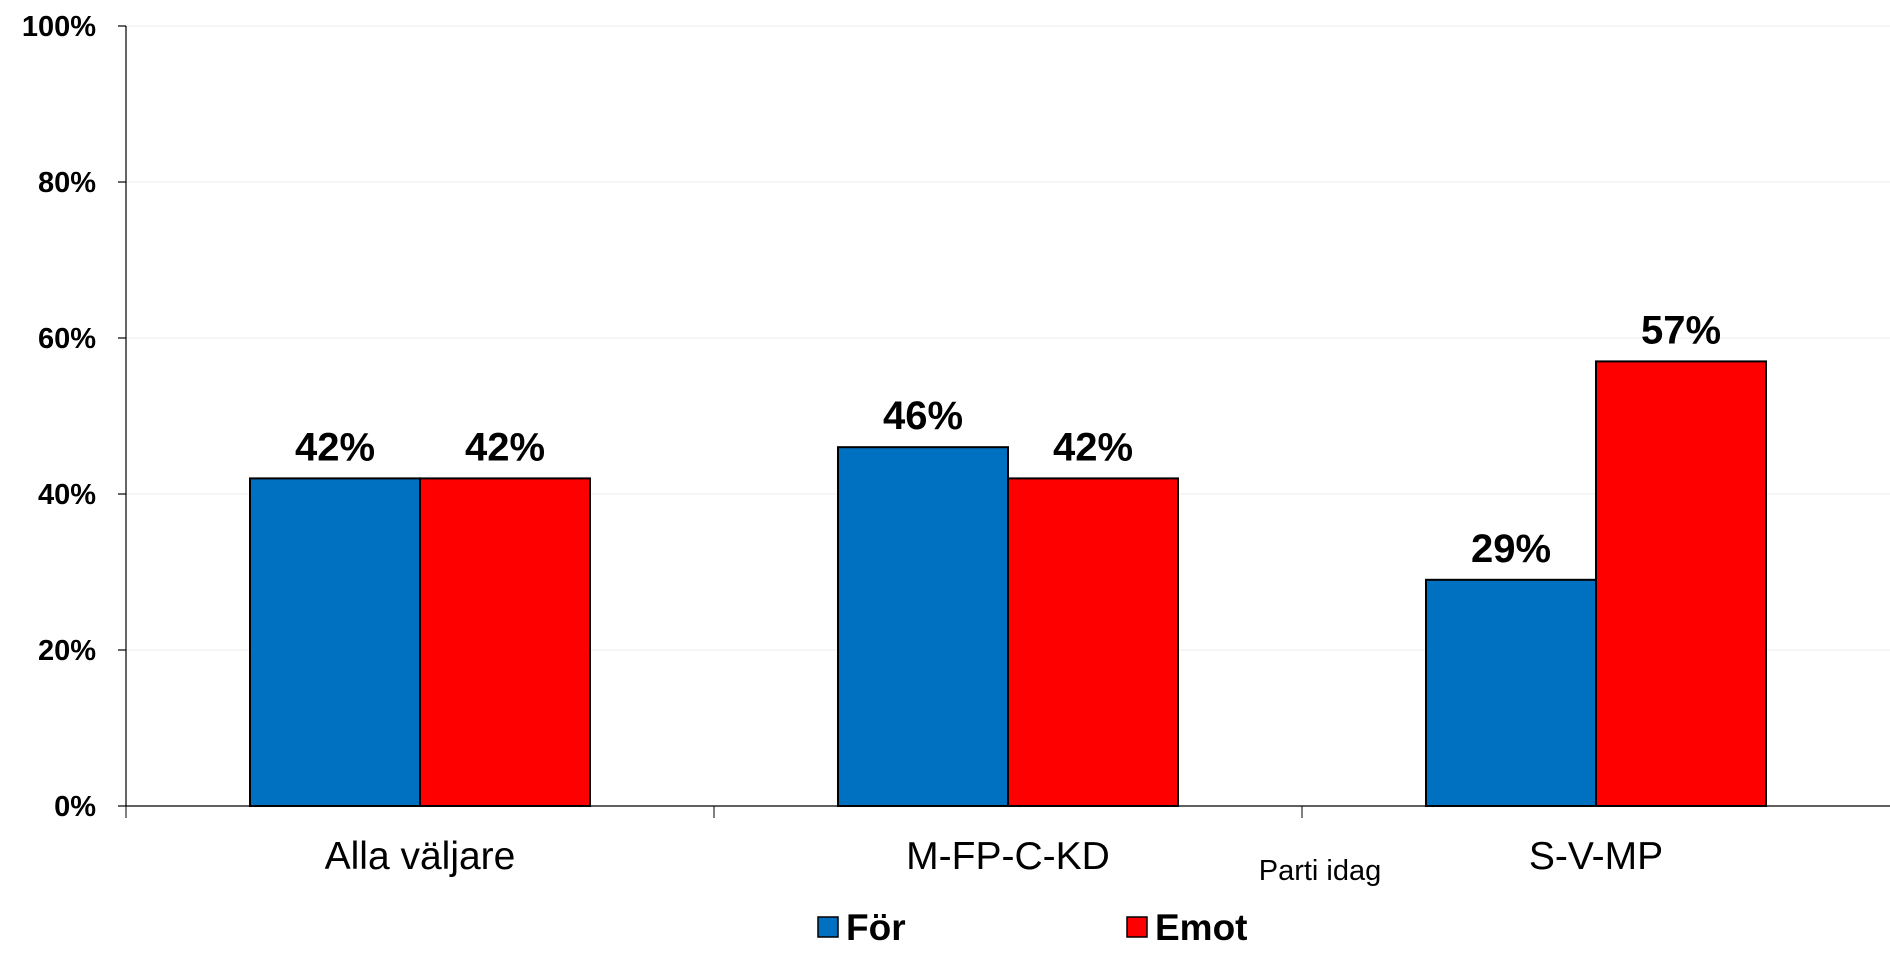  Describe the element at coordinates (67, 651) in the screenshot. I see `y-tick-label: 20%` at that location.